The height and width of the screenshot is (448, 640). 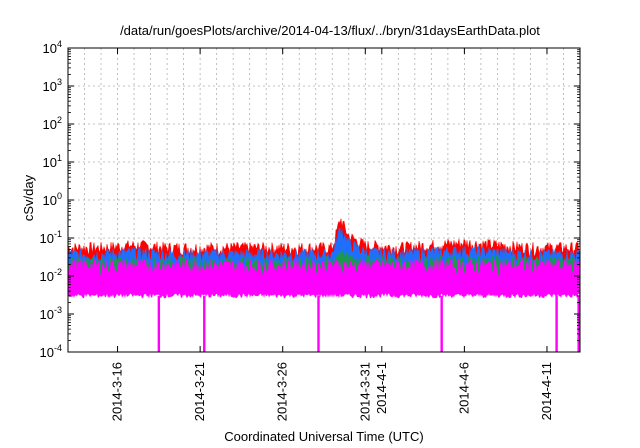 I want to click on y-tick-labels: 10⁻⁴ 10⁻³ 10⁻² 10⁻¹ 10⁰ 10¹ 10² 10³ 10⁴, so click(x=51, y=199).